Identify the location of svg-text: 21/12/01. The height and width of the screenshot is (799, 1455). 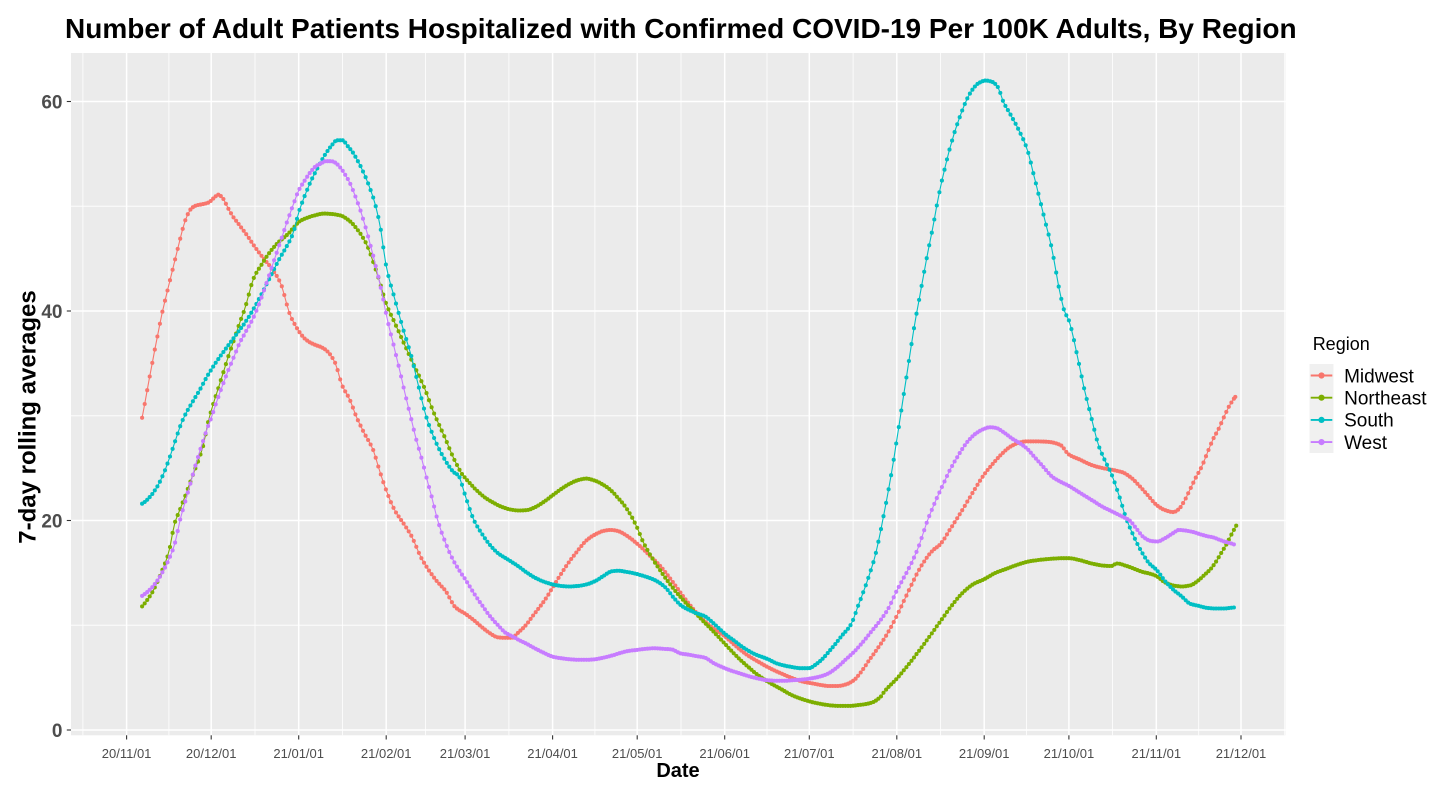
(1241, 753).